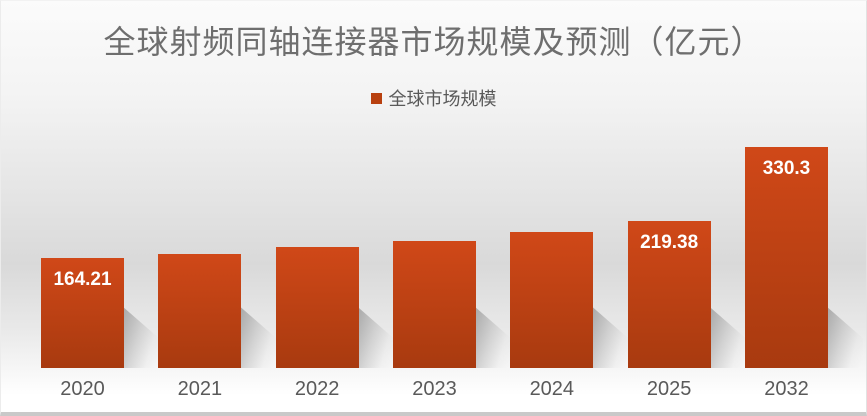  Describe the element at coordinates (376, 98) in the screenshot. I see `legend-marker-square-icon` at that location.